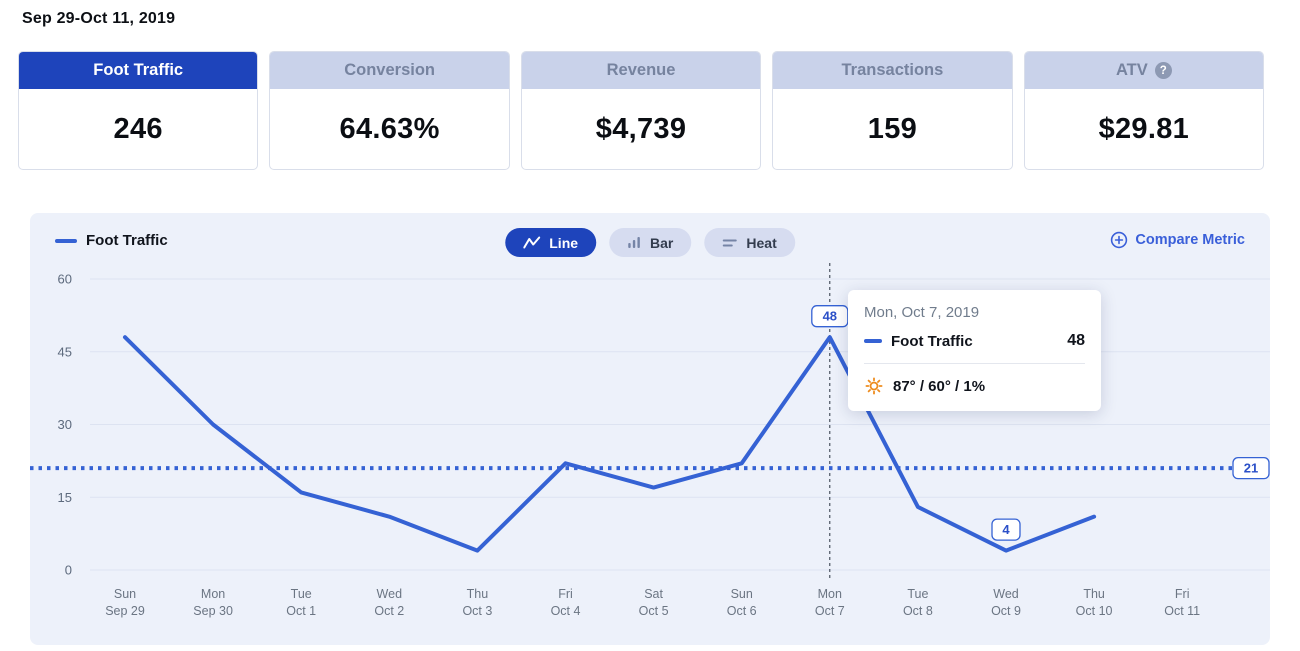 Image resolution: width=1300 pixels, height=651 pixels. I want to click on y-axis-tick: 30, so click(65, 424).